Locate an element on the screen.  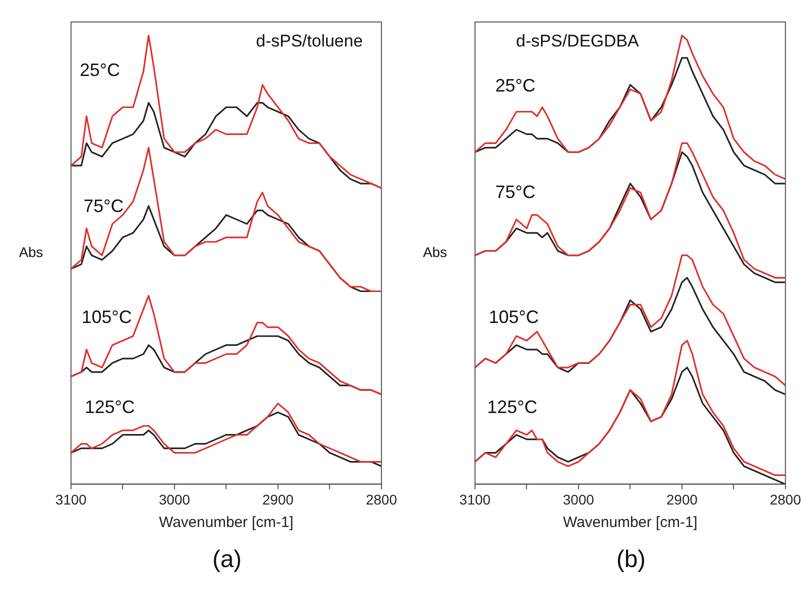
text: (b) is located at coordinates (631, 560).